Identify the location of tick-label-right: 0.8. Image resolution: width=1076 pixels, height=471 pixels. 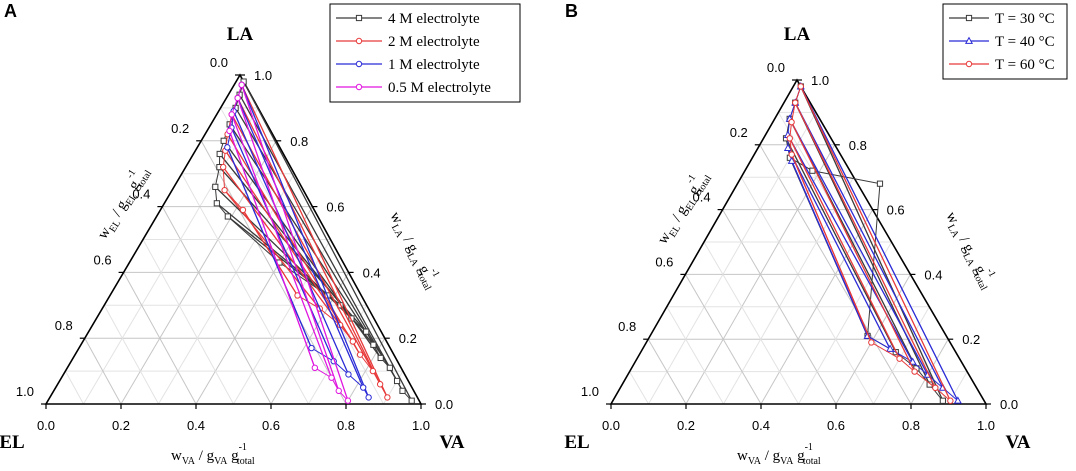
(858, 145).